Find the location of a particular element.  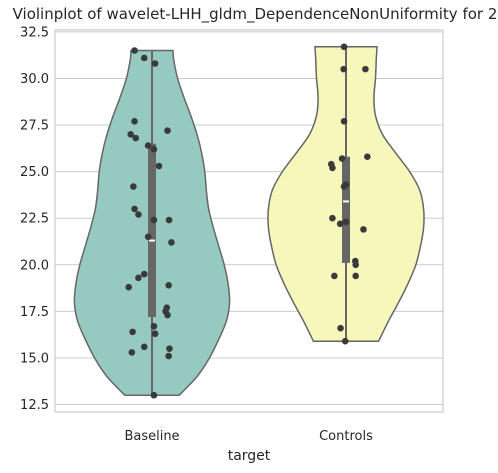

y-tick-label: 27.5 is located at coordinates (34, 126).